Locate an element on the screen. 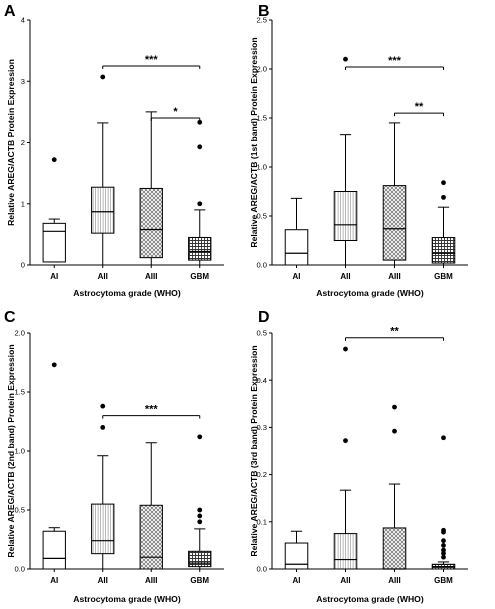 The width and height of the screenshot is (495, 609). y-tick-label: 1 is located at coordinates (23, 203).